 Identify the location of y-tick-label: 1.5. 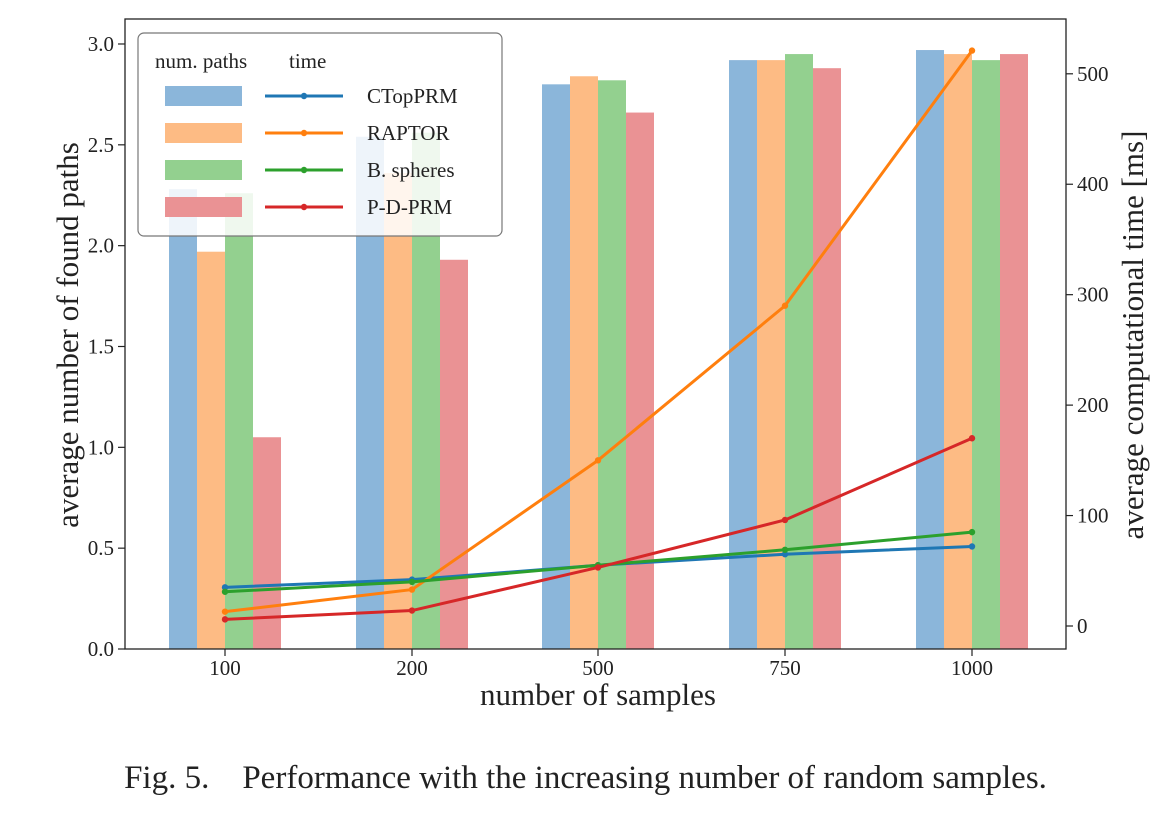
(101, 346).